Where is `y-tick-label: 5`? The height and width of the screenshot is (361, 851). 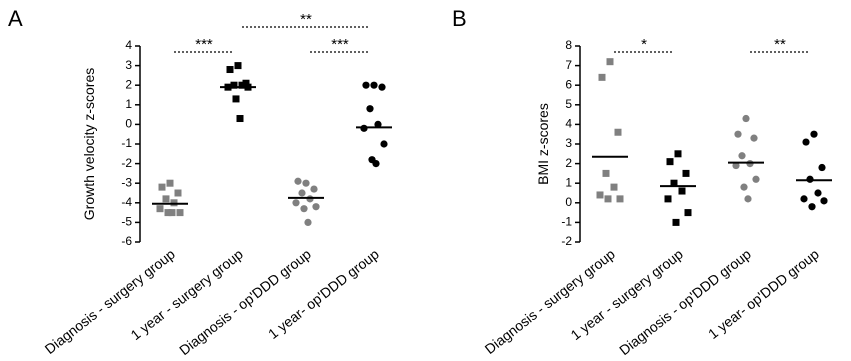
y-tick-label: 5 is located at coordinates (568, 104).